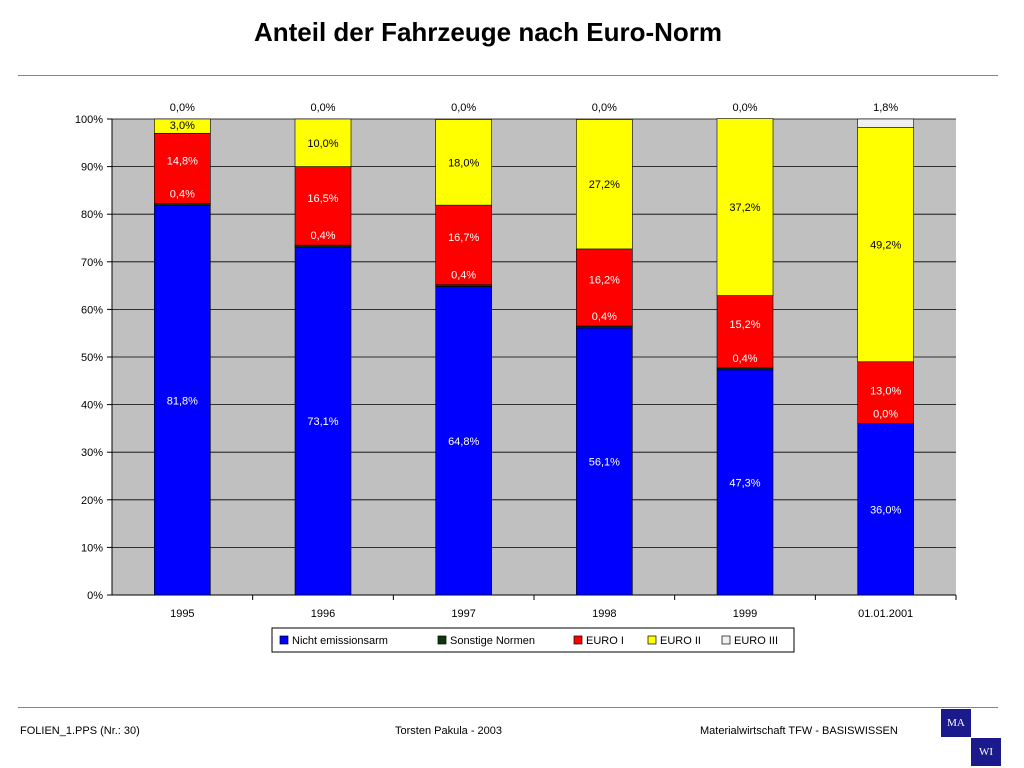  Describe the element at coordinates (463, 238) in the screenshot. I see `data-label: 16,7%` at that location.